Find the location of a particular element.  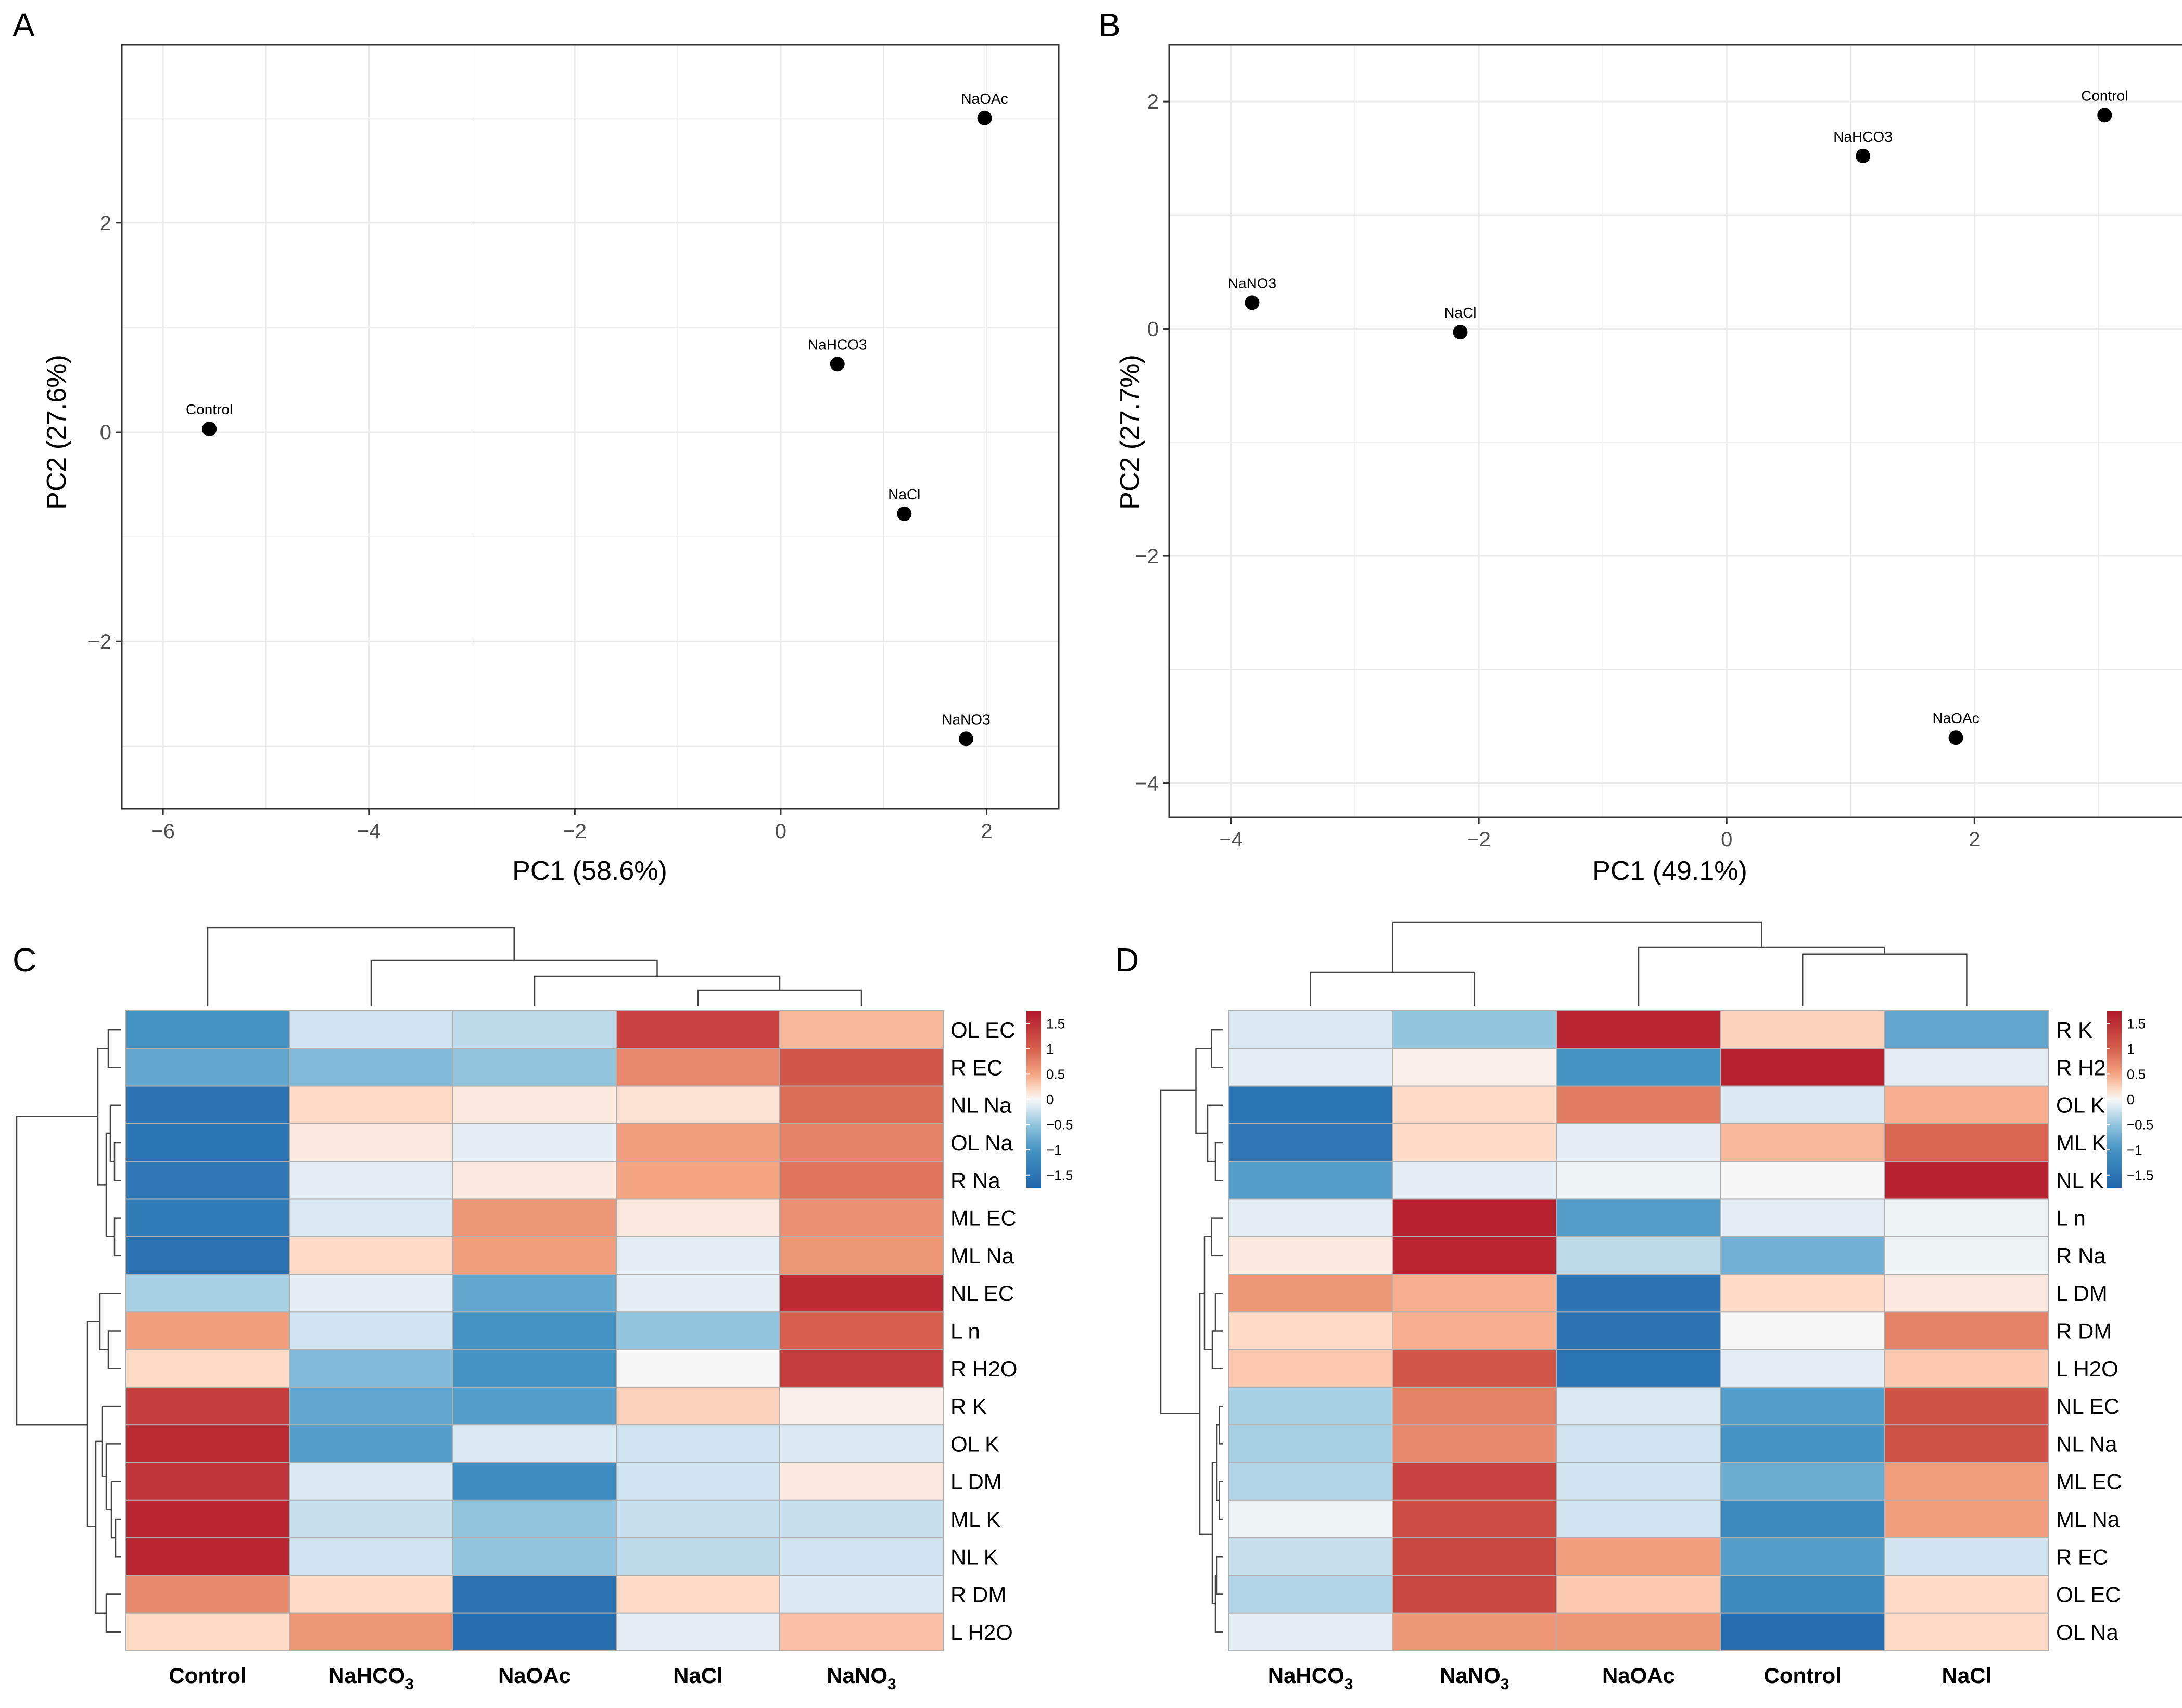

cell-r-na-nahco3-d is located at coordinates (1310, 1255).